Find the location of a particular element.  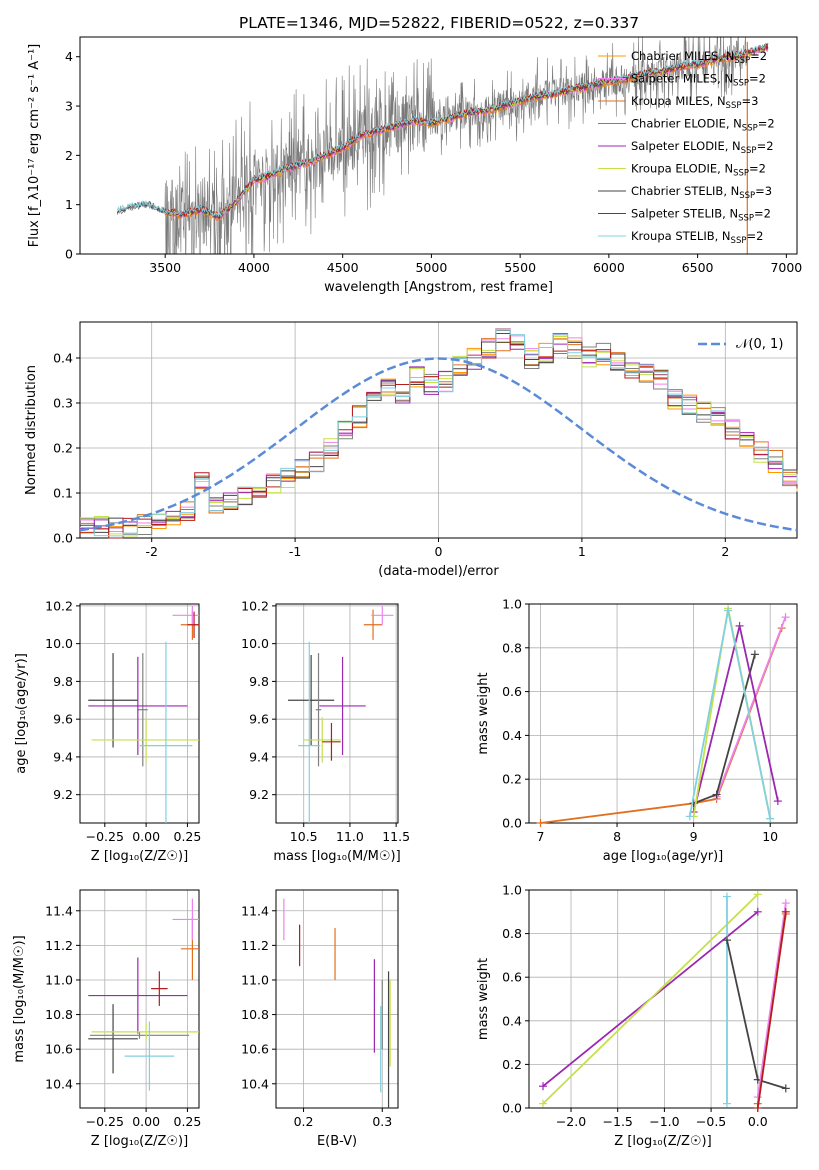

x-tick-label: 5500 is located at coordinates (520, 267).